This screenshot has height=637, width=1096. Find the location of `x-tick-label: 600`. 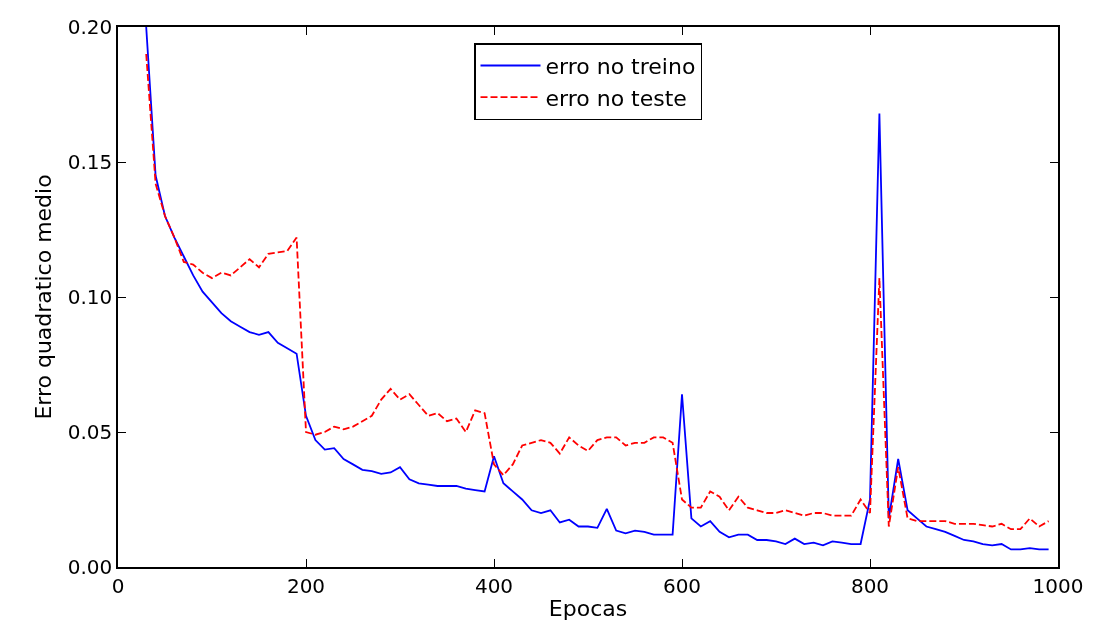

x-tick-label: 600 is located at coordinates (682, 585).